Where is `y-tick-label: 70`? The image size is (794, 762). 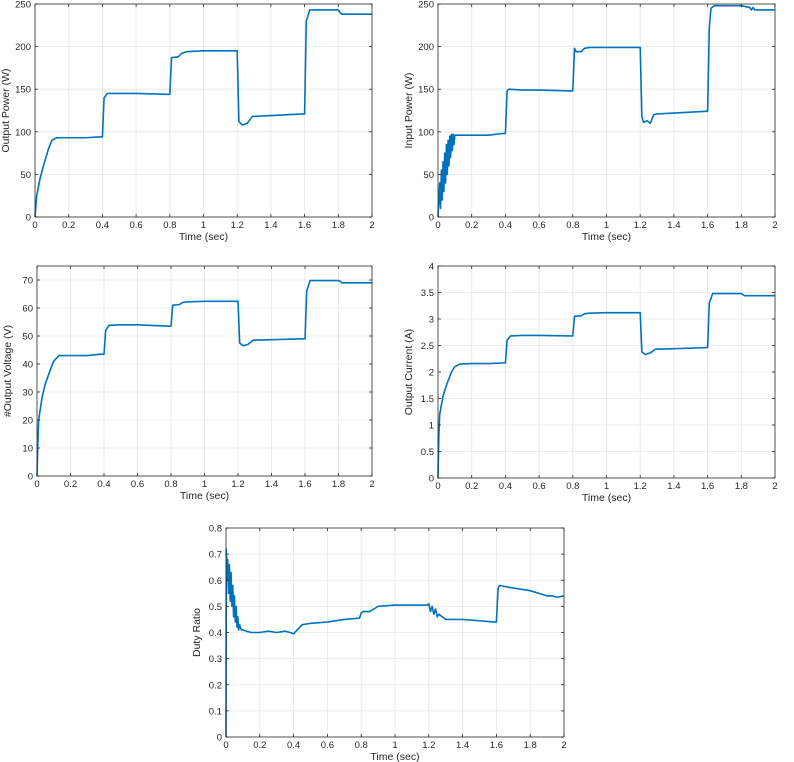
y-tick-label: 70 is located at coordinates (27, 281).